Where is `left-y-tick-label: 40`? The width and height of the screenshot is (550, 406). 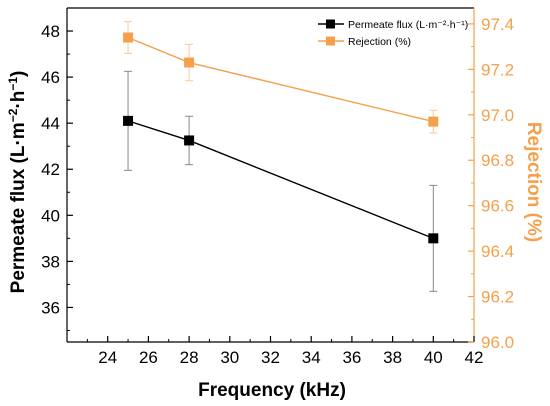
left-y-tick-label: 40 is located at coordinates (50, 215).